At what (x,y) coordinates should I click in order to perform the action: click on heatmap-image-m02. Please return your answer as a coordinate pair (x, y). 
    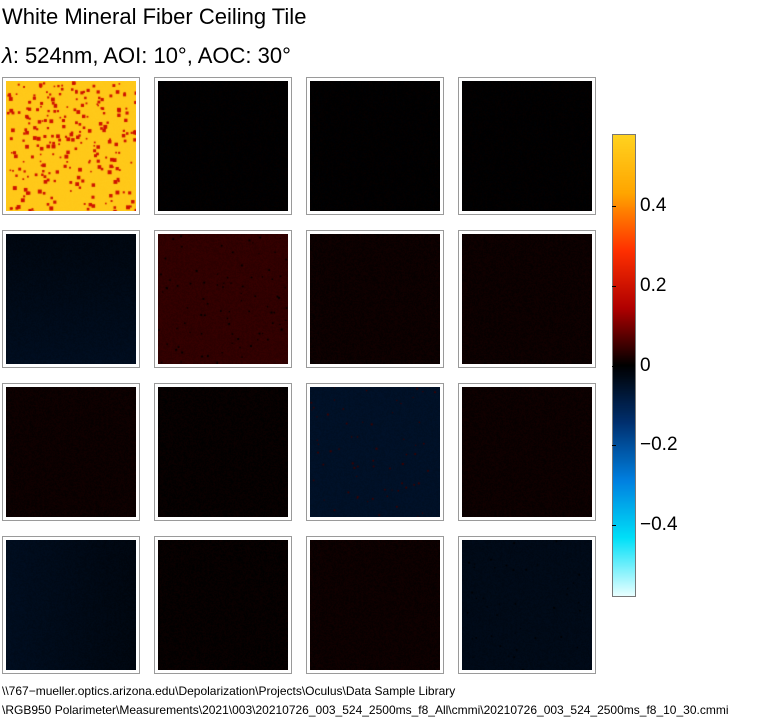
    Looking at the image, I should click on (375, 146).